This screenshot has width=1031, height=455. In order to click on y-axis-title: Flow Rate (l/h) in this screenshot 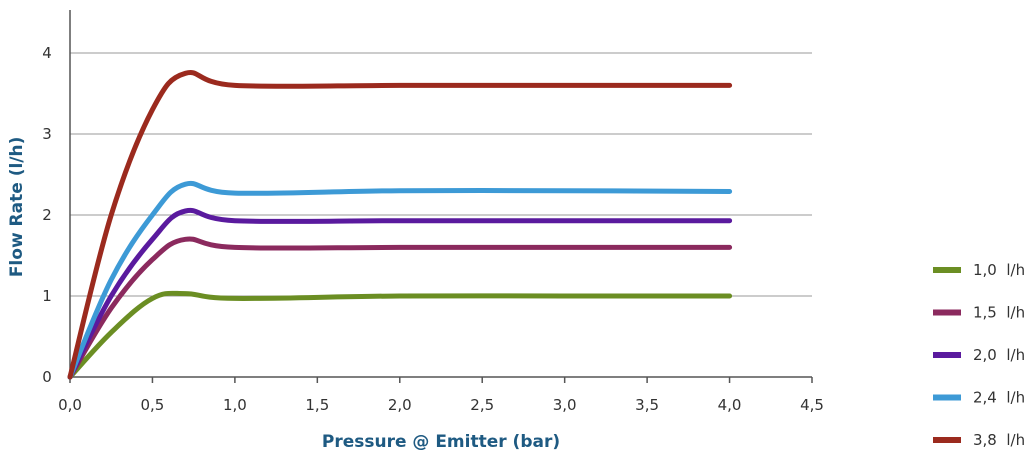, I will do `click(17, 207)`.